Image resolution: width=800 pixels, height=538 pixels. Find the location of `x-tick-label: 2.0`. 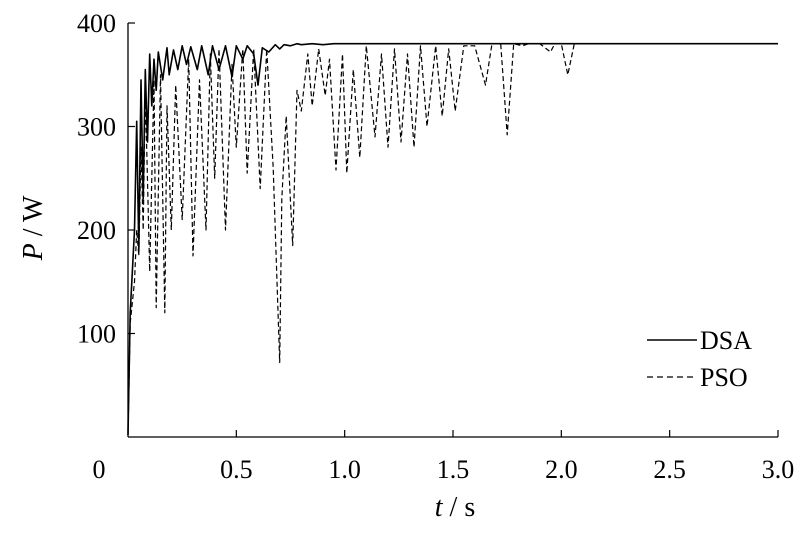

x-tick-label: 2.0 is located at coordinates (561, 469).